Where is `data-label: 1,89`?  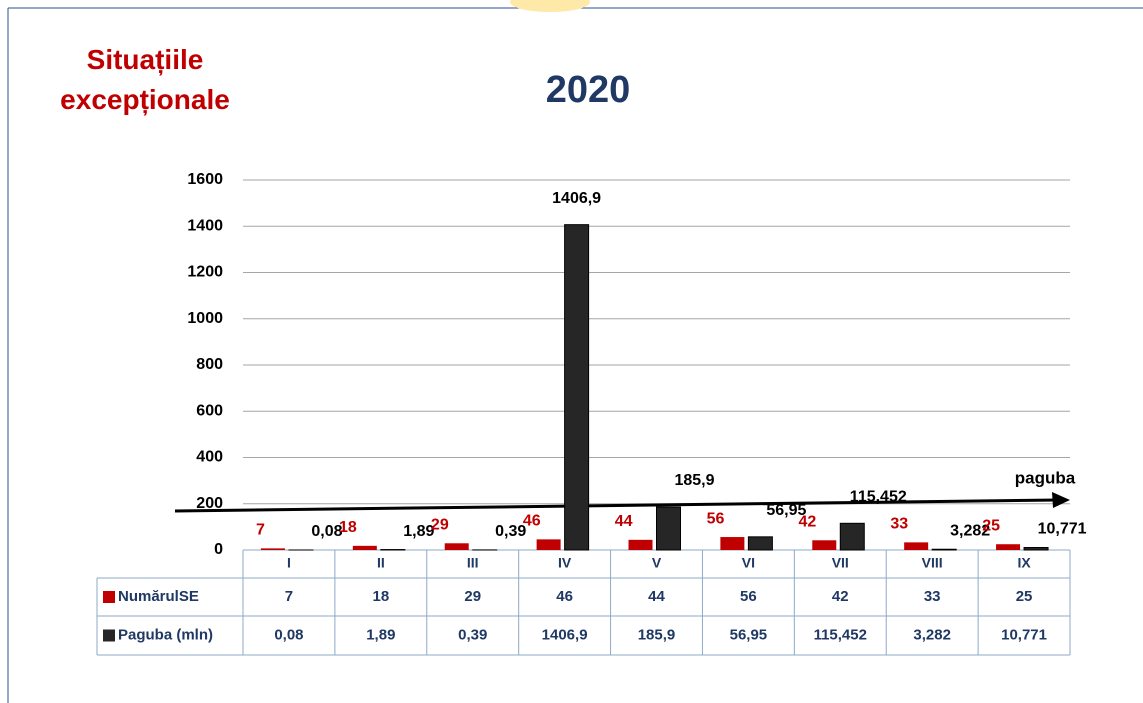
data-label: 1,89 is located at coordinates (418, 531).